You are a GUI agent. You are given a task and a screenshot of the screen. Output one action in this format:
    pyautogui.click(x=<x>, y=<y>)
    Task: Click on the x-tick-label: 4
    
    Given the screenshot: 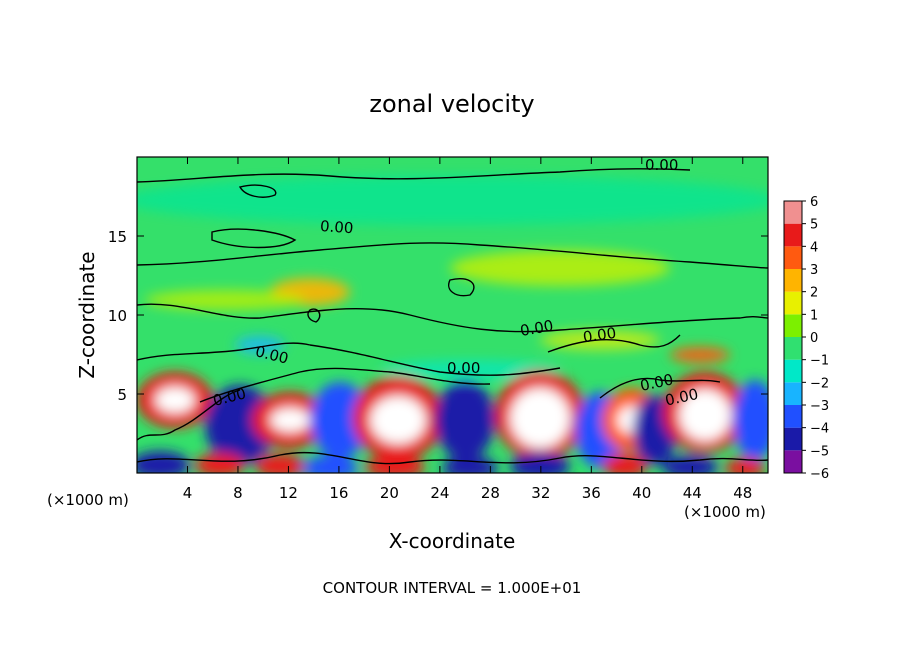 What is the action you would take?
    pyautogui.click(x=188, y=493)
    